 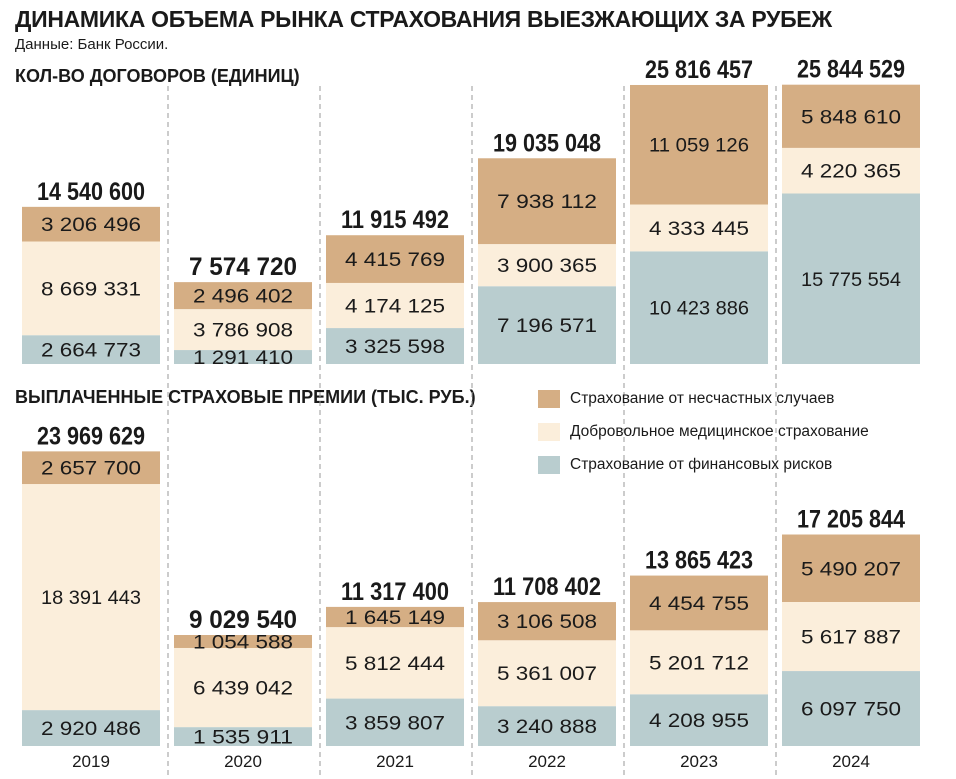 What do you see at coordinates (395, 761) in the screenshot?
I see `year-label-2021: 2021` at bounding box center [395, 761].